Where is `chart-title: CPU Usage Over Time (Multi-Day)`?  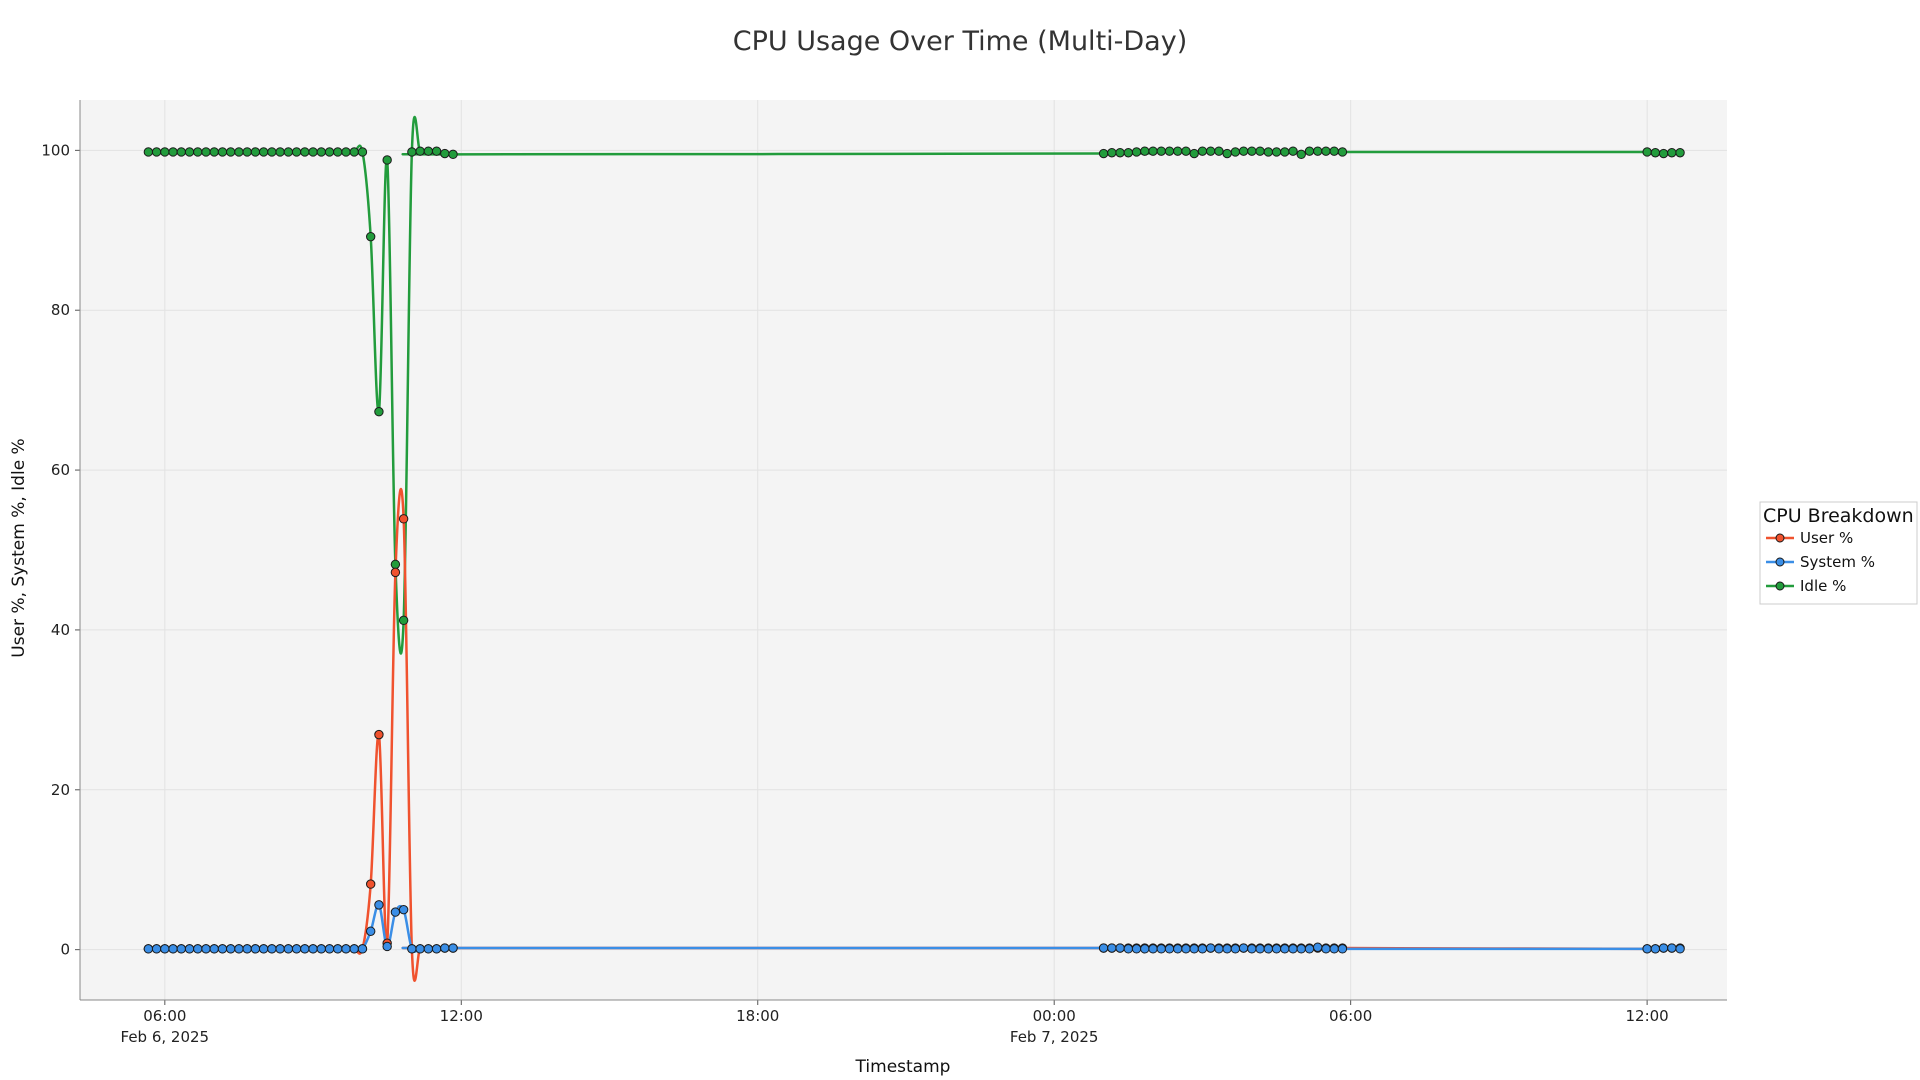 chart-title: CPU Usage Over Time (Multi-Day) is located at coordinates (960, 41).